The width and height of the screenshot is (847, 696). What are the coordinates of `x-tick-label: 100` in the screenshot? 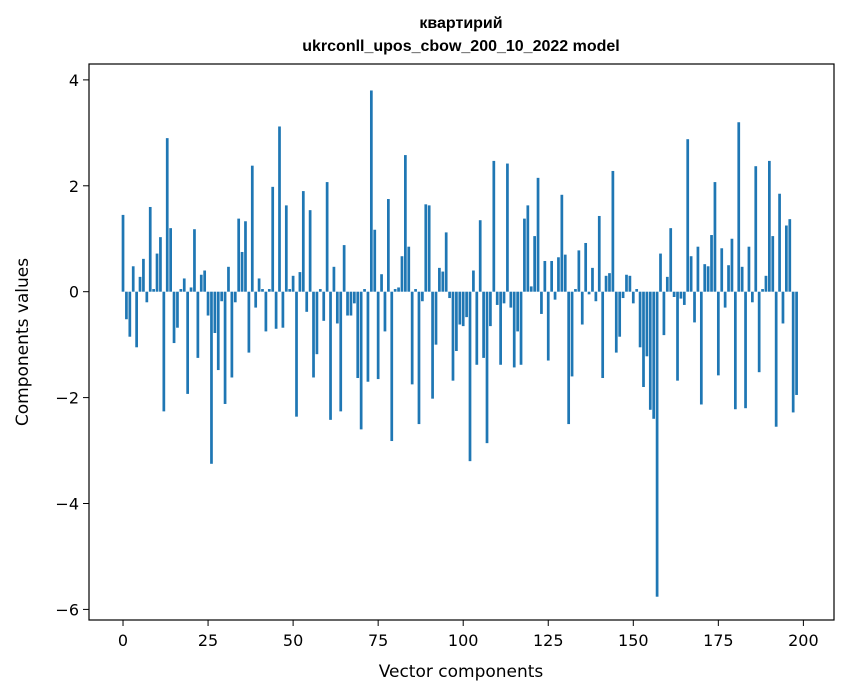 It's located at (463, 640).